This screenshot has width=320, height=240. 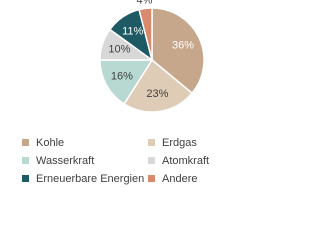 What do you see at coordinates (132, 32) in the screenshot?
I see `data-label: 11%` at bounding box center [132, 32].